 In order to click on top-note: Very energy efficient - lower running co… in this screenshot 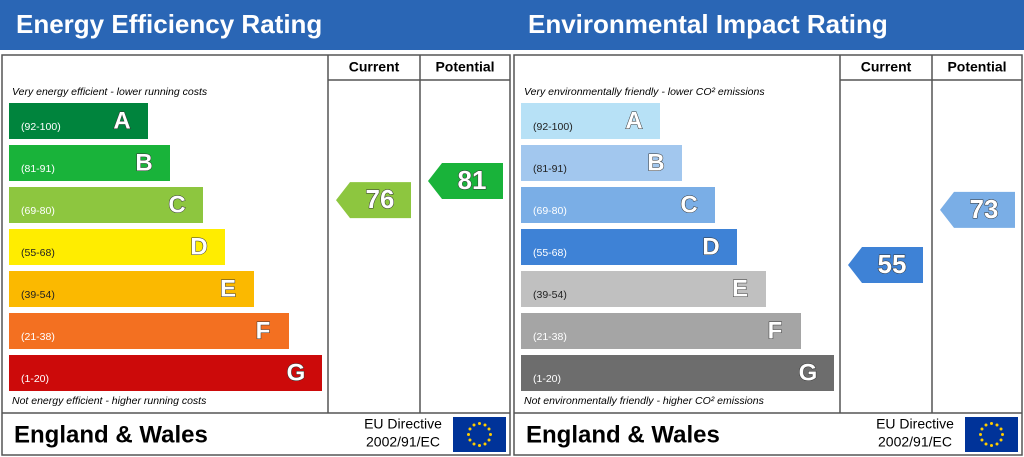, I will do `click(110, 92)`.